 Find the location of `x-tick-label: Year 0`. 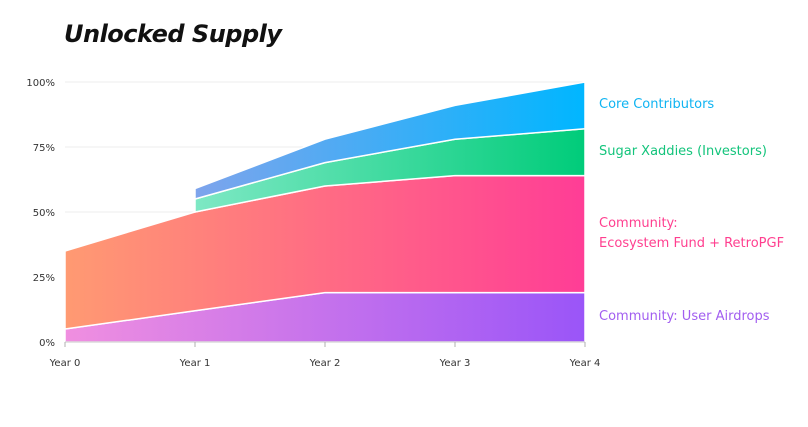

x-tick-label: Year 0 is located at coordinates (65, 363).